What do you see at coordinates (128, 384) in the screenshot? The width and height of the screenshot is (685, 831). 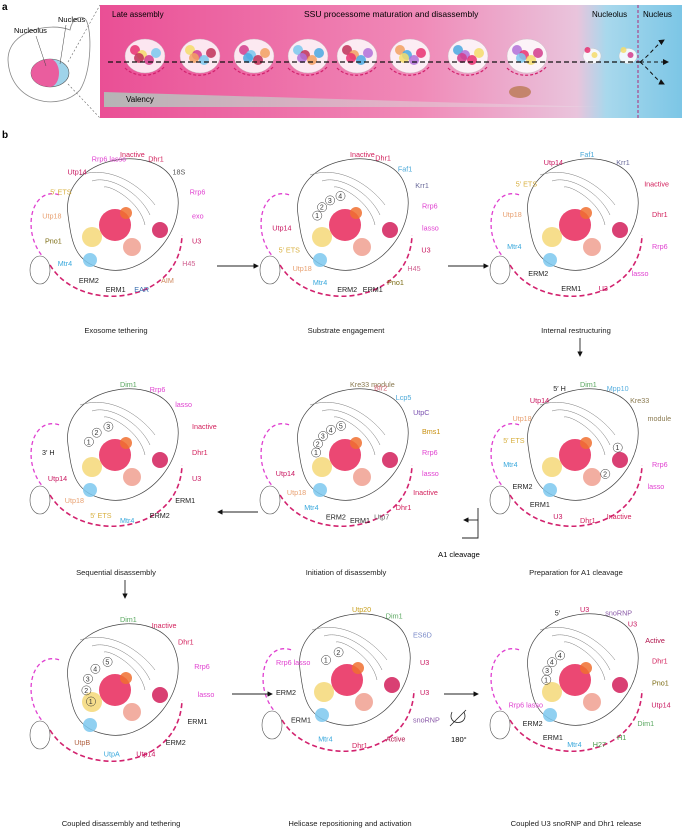 I see `step-6-label-1: Dim1` at bounding box center [128, 384].